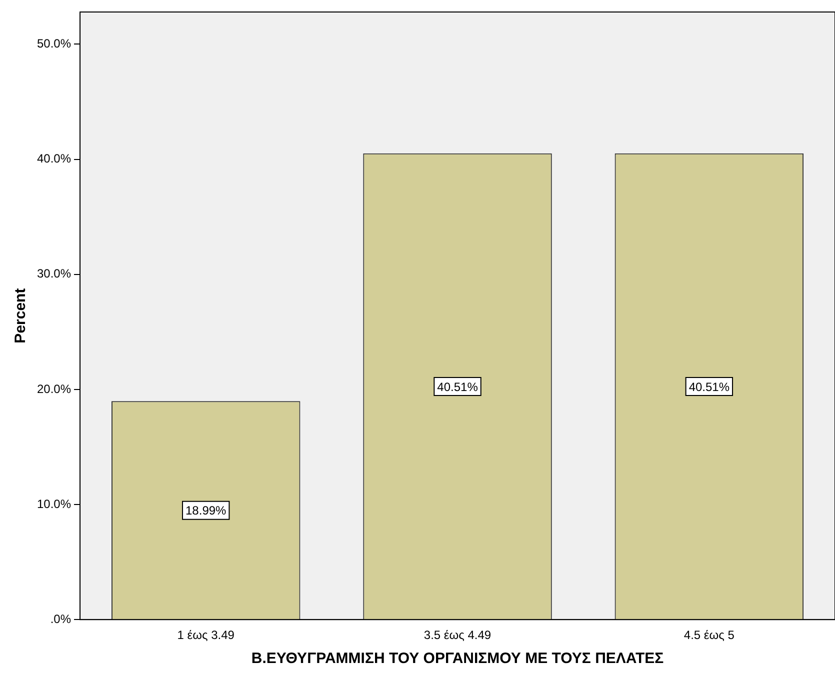  I want to click on y-tick-label: 10.0%, so click(54, 503).